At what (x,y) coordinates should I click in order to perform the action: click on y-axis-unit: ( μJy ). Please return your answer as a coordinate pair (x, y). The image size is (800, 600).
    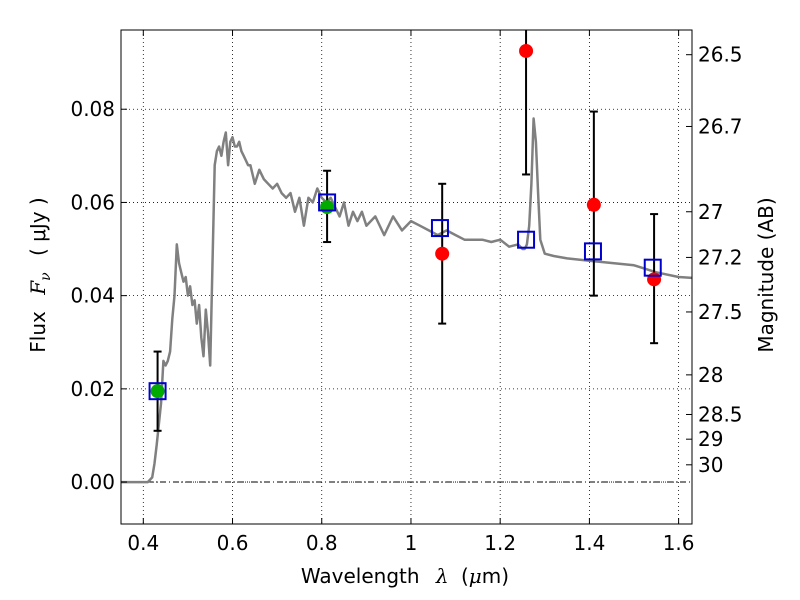
    Looking at the image, I should click on (38, 226).